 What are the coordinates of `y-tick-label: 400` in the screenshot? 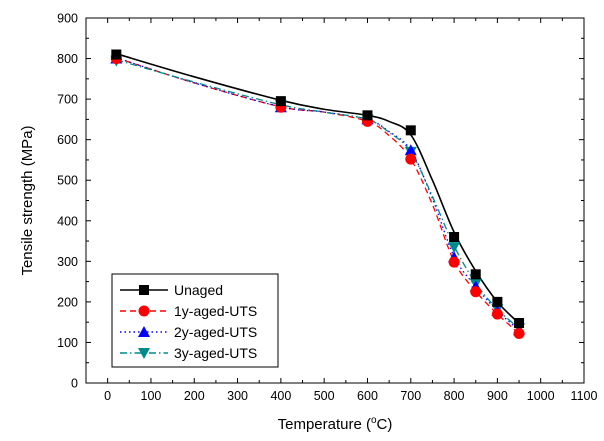 It's located at (67, 221).